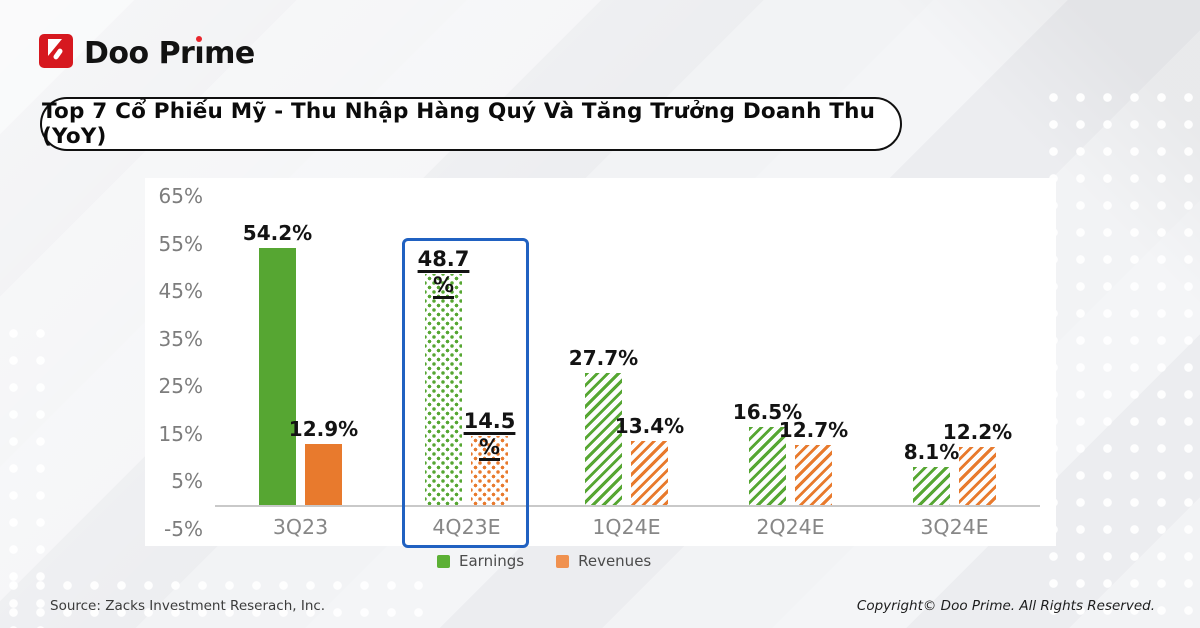 The width and height of the screenshot is (1200, 628). Describe the element at coordinates (954, 527) in the screenshot. I see `x-axis-label-3q24e: 3Q24E` at that location.